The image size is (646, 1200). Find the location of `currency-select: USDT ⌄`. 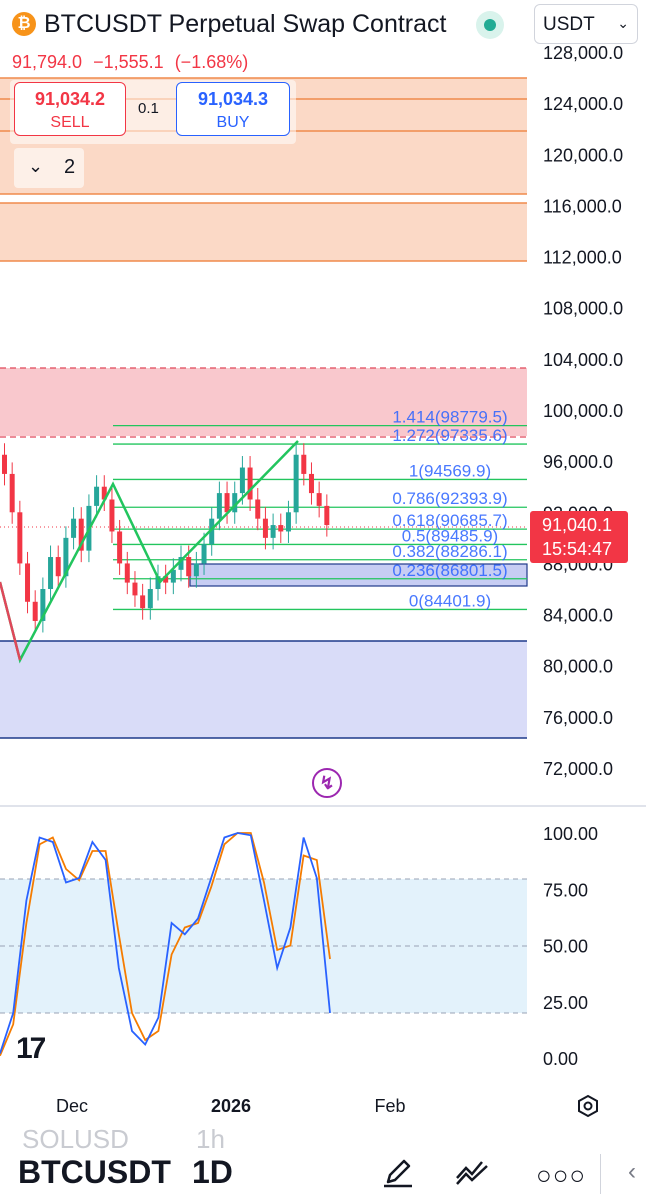

currency-select: USDT ⌄ is located at coordinates (586, 24).